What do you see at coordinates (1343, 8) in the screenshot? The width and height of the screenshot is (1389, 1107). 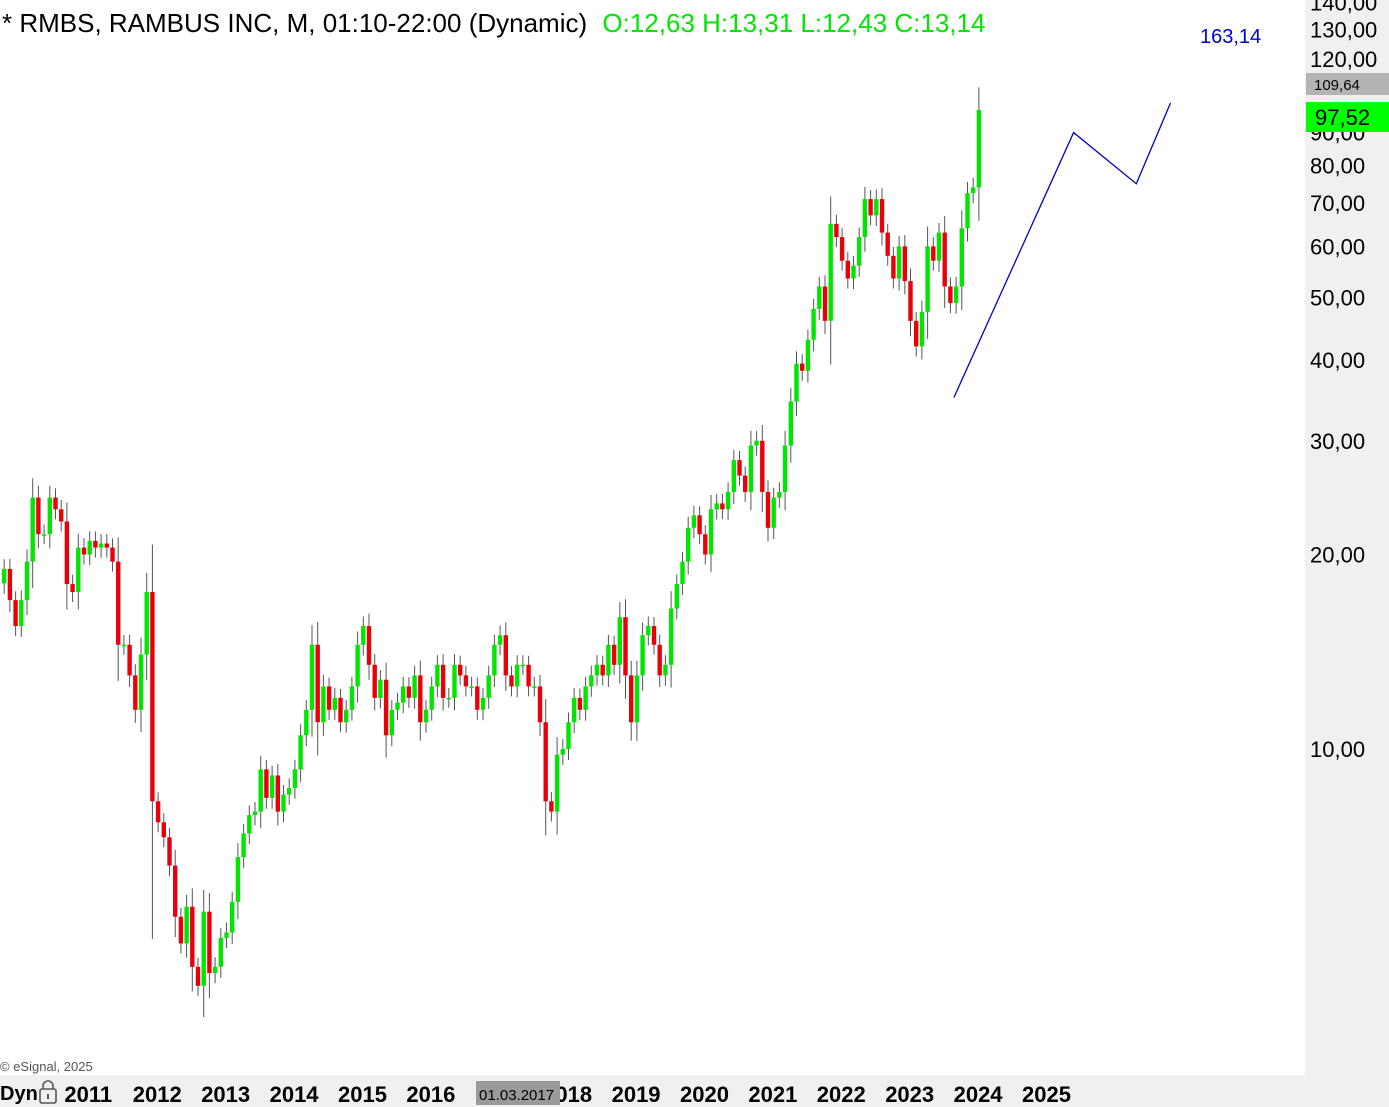 I see `y-tick-label: 140,00` at bounding box center [1343, 8].